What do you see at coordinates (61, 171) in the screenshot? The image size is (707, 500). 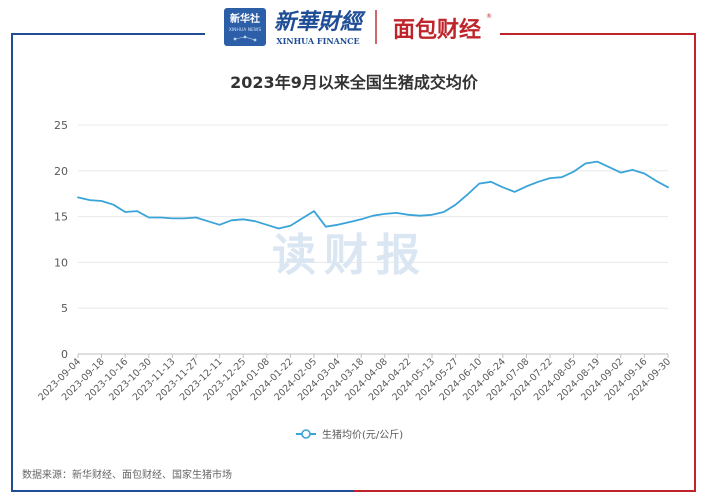 I see `y-tick-label: 20` at bounding box center [61, 171].